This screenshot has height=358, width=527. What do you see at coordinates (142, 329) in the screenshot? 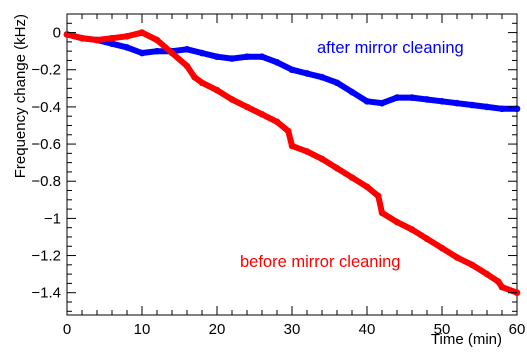
I see `x-tick-label: 10` at bounding box center [142, 329].